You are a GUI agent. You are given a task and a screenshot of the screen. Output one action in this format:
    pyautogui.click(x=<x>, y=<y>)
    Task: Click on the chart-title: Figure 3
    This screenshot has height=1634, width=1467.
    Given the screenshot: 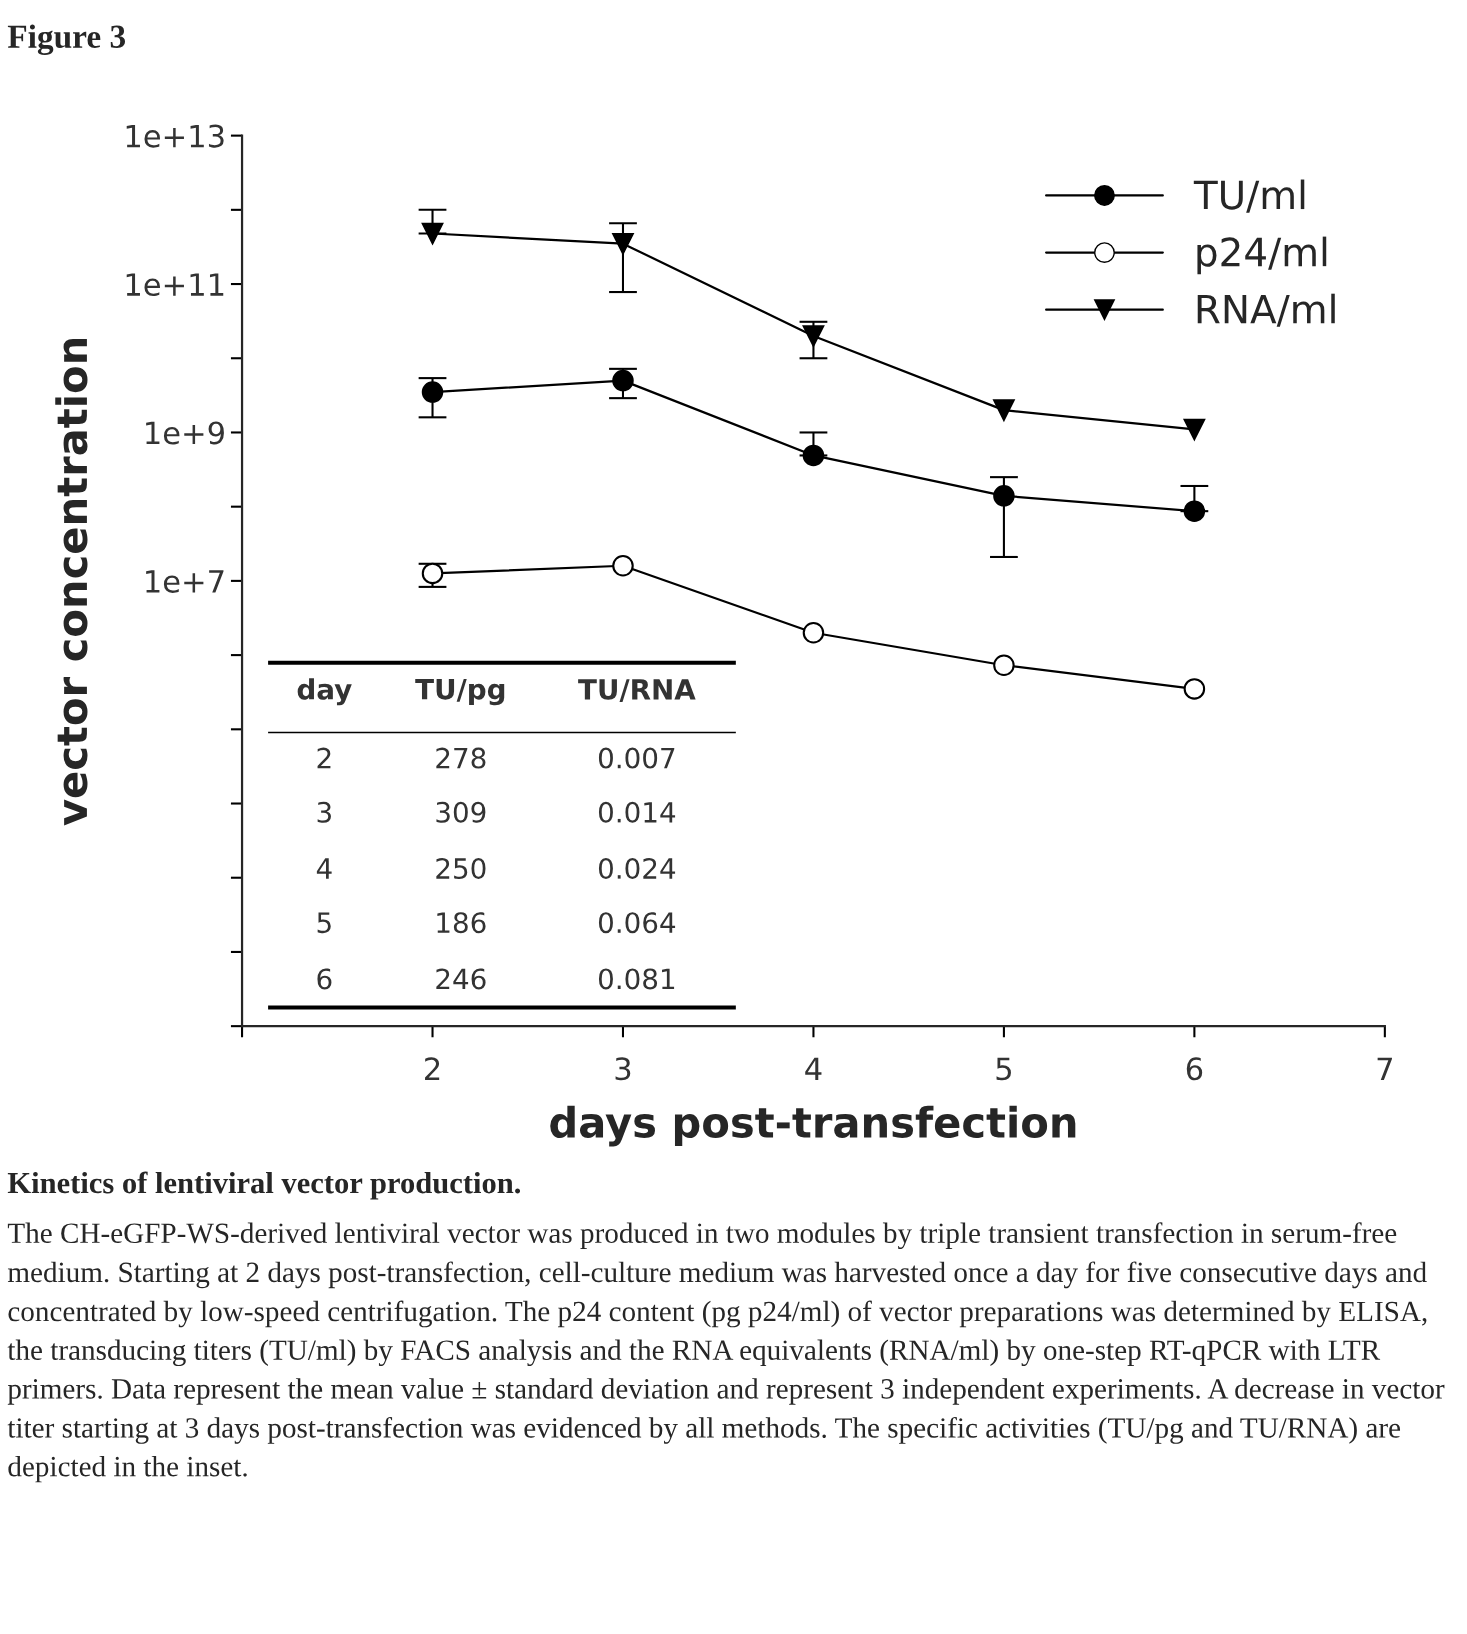 What is the action you would take?
    pyautogui.click(x=66, y=39)
    